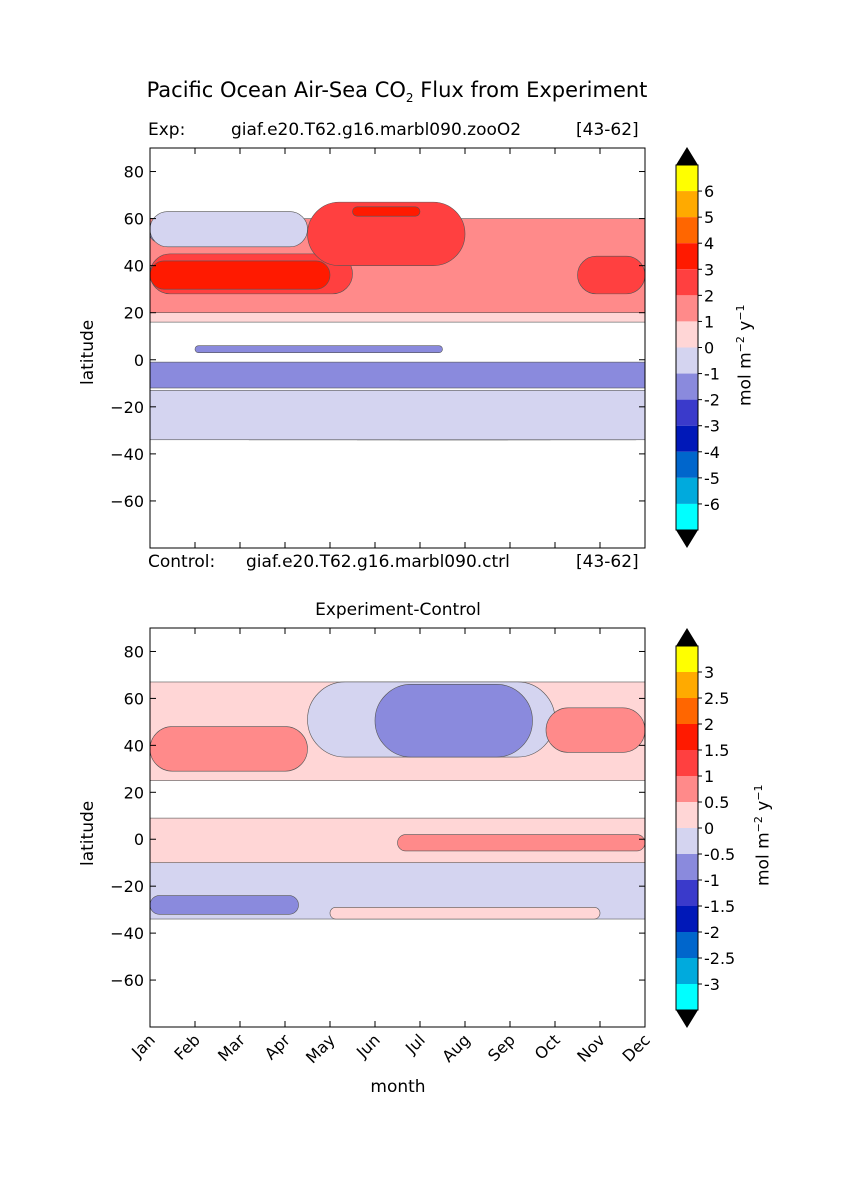 The width and height of the screenshot is (854, 1179). What do you see at coordinates (709, 828) in the screenshot?
I see `diff-colorbar-tick-label: 0` at bounding box center [709, 828].